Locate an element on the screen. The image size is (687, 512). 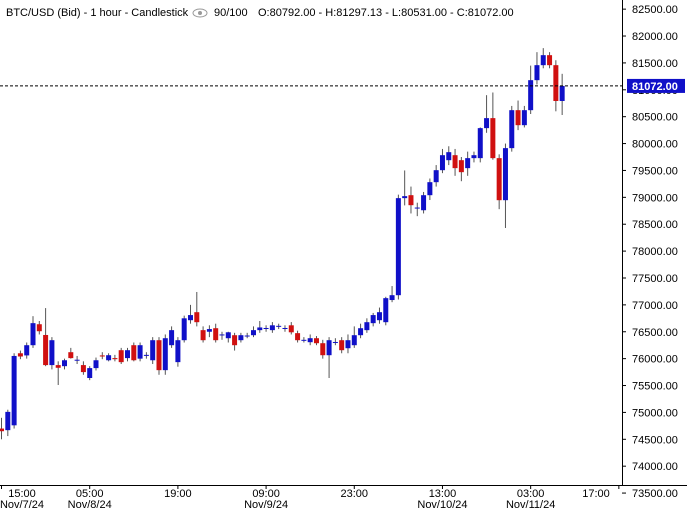
y-tick-label: 79000.00 is located at coordinates (655, 198).